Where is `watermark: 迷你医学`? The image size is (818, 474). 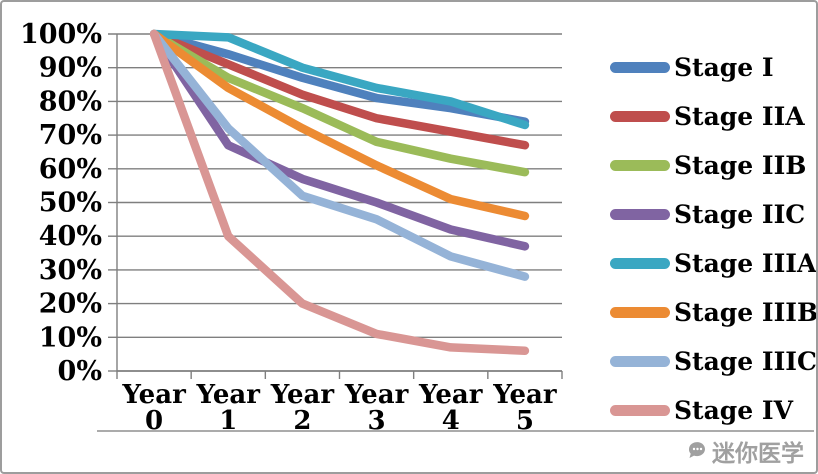 watermark: 迷你医学 is located at coordinates (745, 451).